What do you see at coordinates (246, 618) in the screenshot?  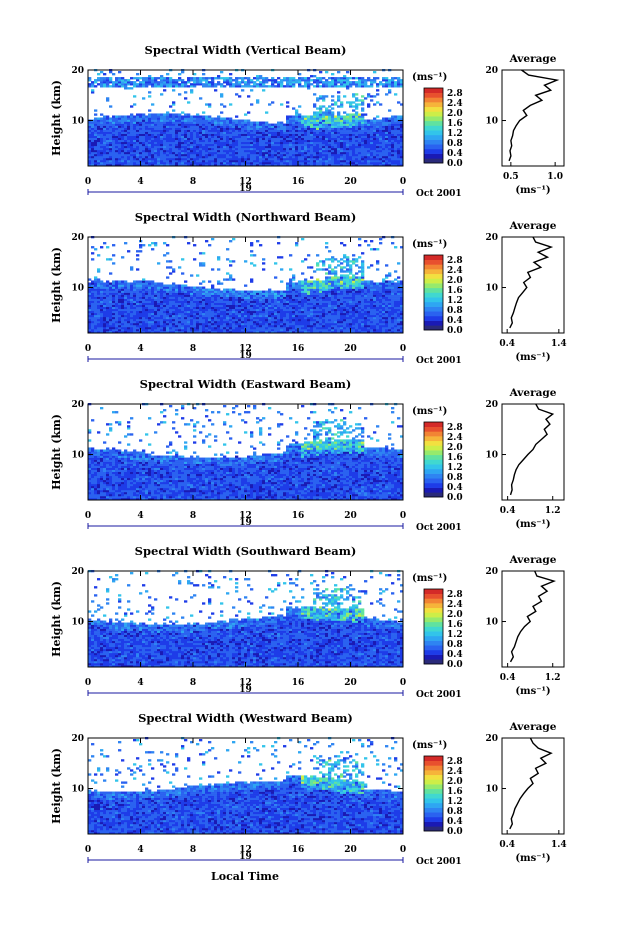 I see `heatmap-field` at bounding box center [246, 618].